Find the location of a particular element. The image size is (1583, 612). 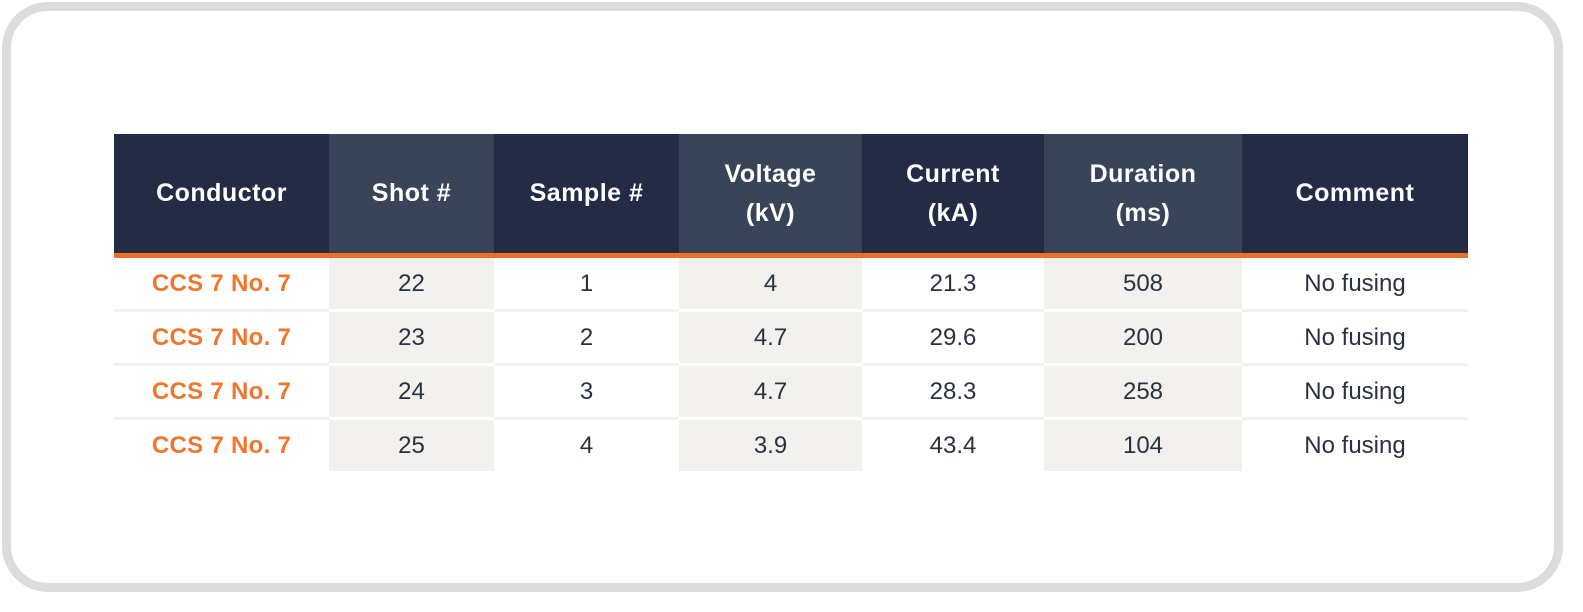

data-cell: 23 is located at coordinates (411, 338).